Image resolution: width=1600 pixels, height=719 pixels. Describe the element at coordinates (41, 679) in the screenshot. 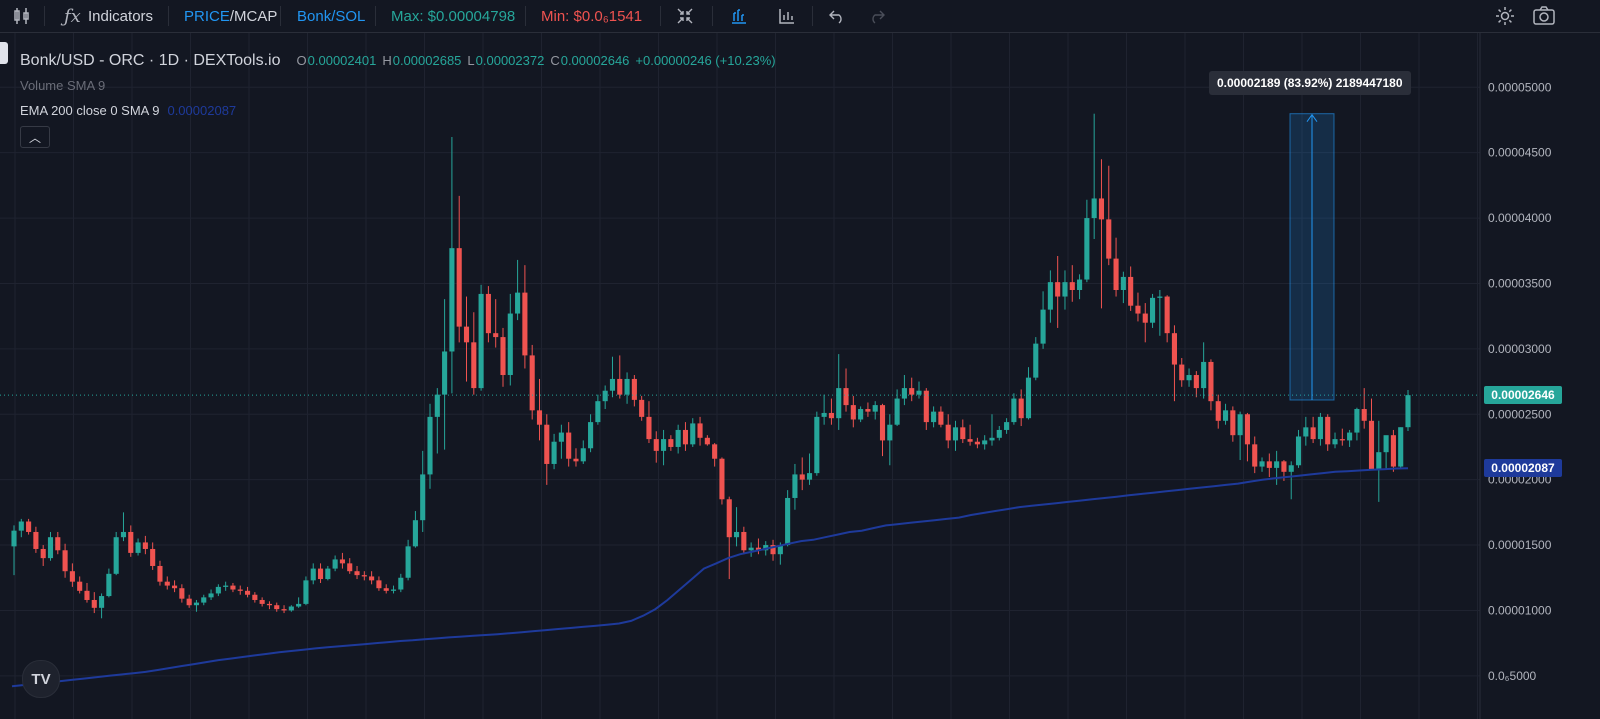

I see `tradingview-logo: TV` at that location.